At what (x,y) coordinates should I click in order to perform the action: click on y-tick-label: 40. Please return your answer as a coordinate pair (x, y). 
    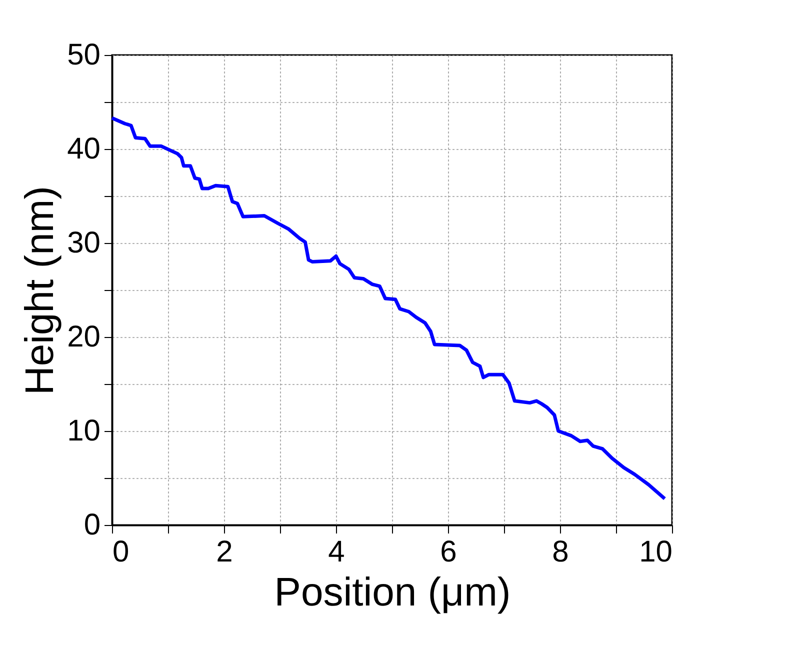
    Looking at the image, I should click on (83, 149).